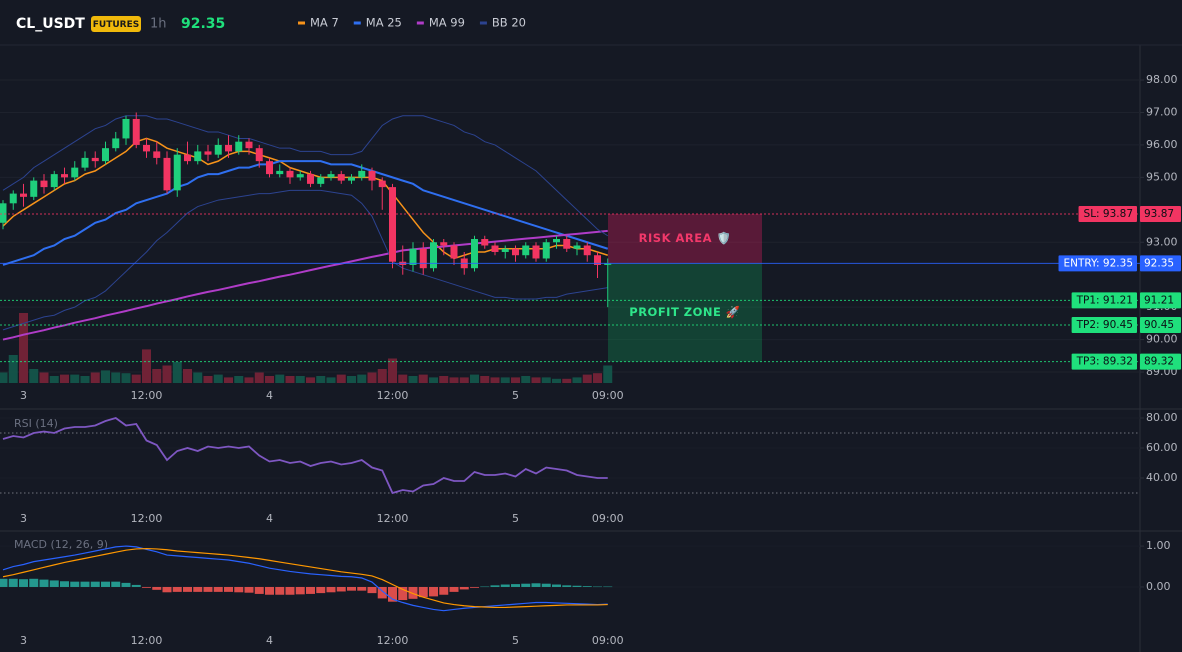 The image size is (1182, 652). What do you see at coordinates (324, 23) in the screenshot?
I see `legend-label: MA 7` at bounding box center [324, 23].